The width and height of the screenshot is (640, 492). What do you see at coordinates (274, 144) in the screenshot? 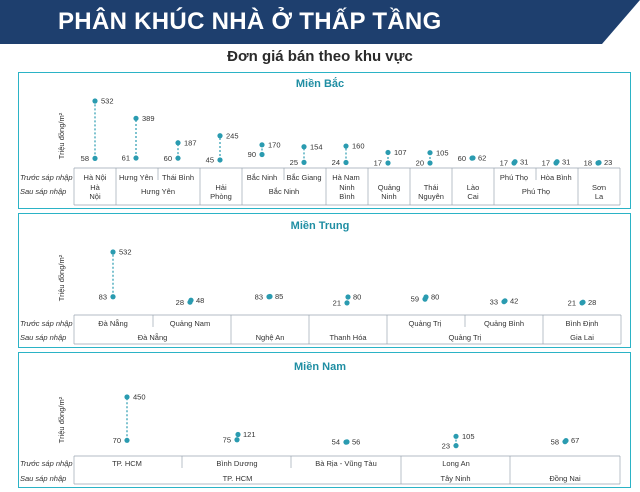
I see `value-label-high: 170` at bounding box center [274, 144].